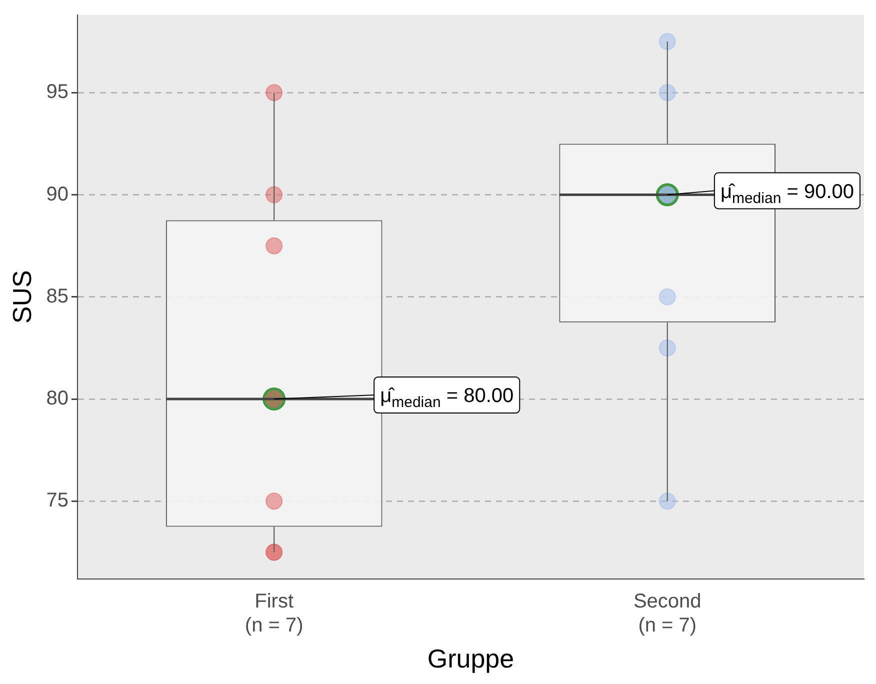 The width and height of the screenshot is (876, 684). What do you see at coordinates (667, 613) in the screenshot?
I see `x-tick-label: Second (n = 7)` at bounding box center [667, 613].